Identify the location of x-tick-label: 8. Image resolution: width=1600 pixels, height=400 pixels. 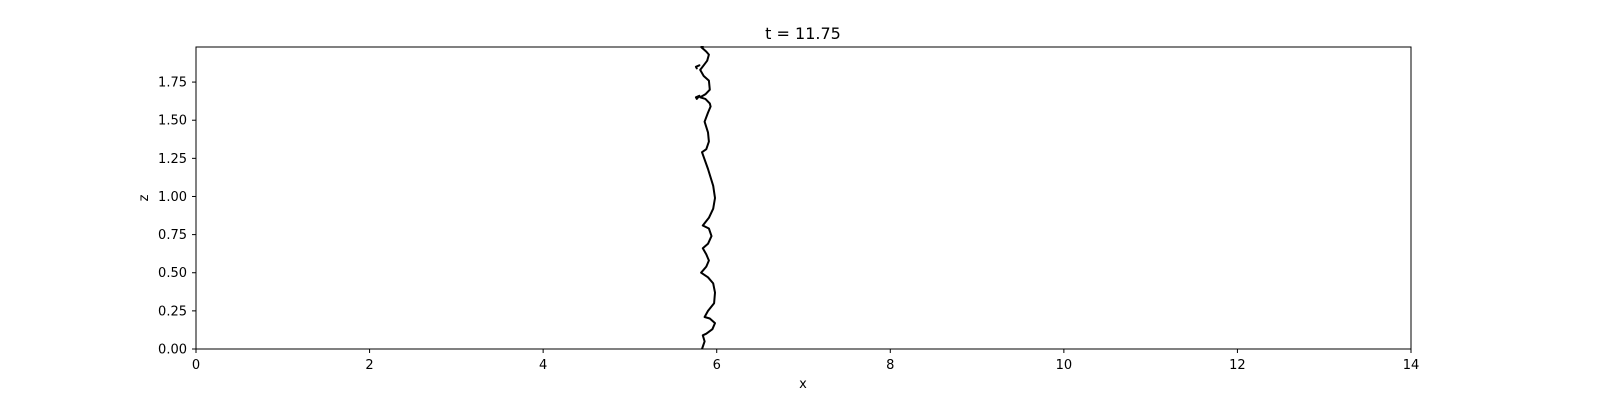
(890, 365).